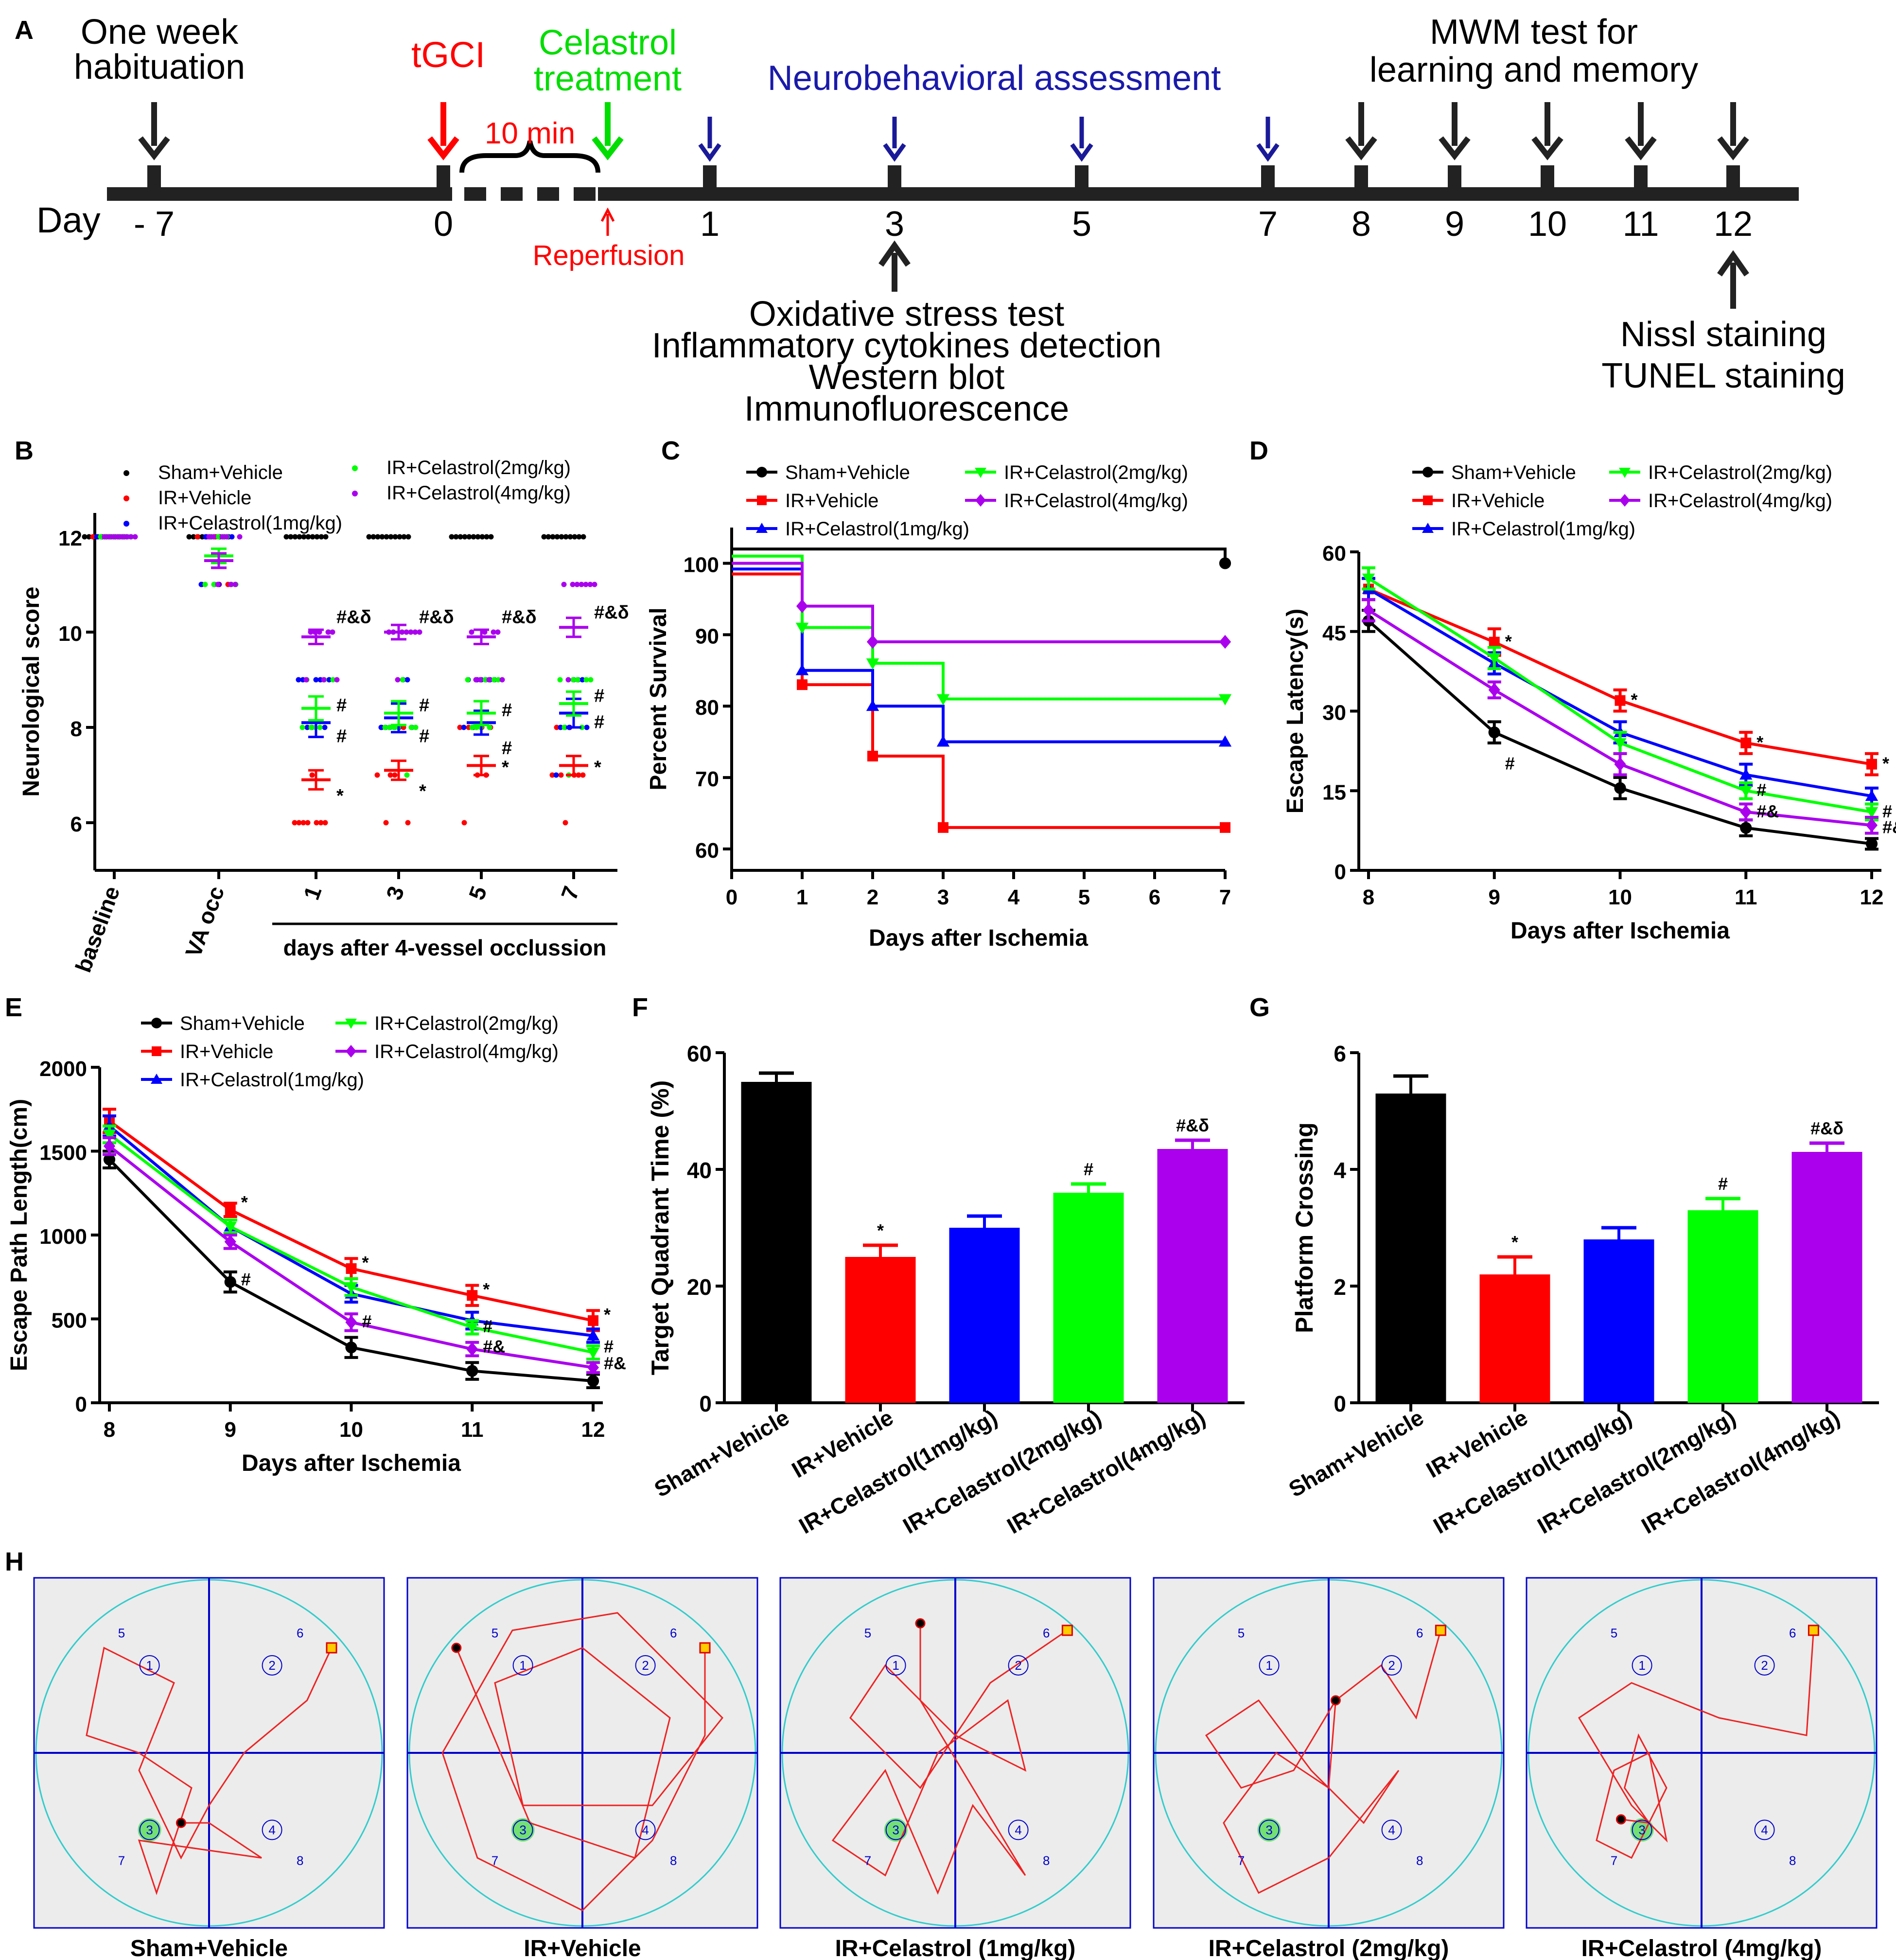  I want to click on y-tick-label: 100, so click(701, 565).